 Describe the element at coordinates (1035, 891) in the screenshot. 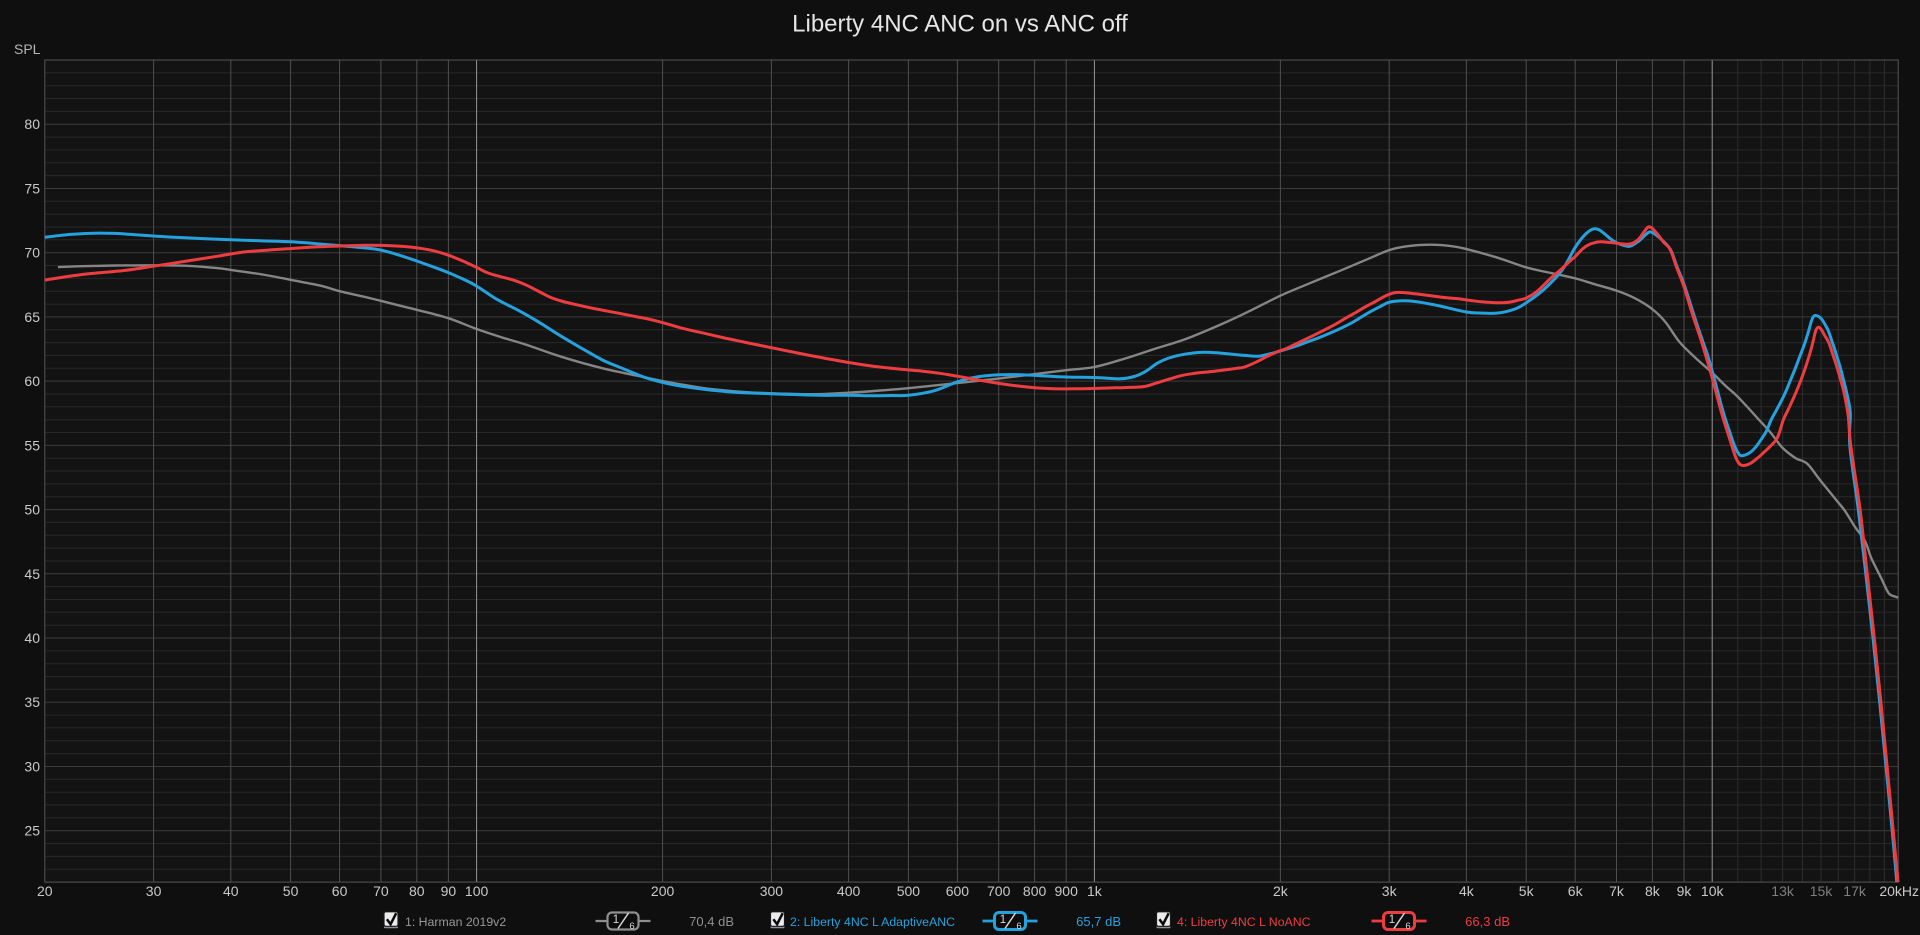

I see `svg-text: 800` at that location.